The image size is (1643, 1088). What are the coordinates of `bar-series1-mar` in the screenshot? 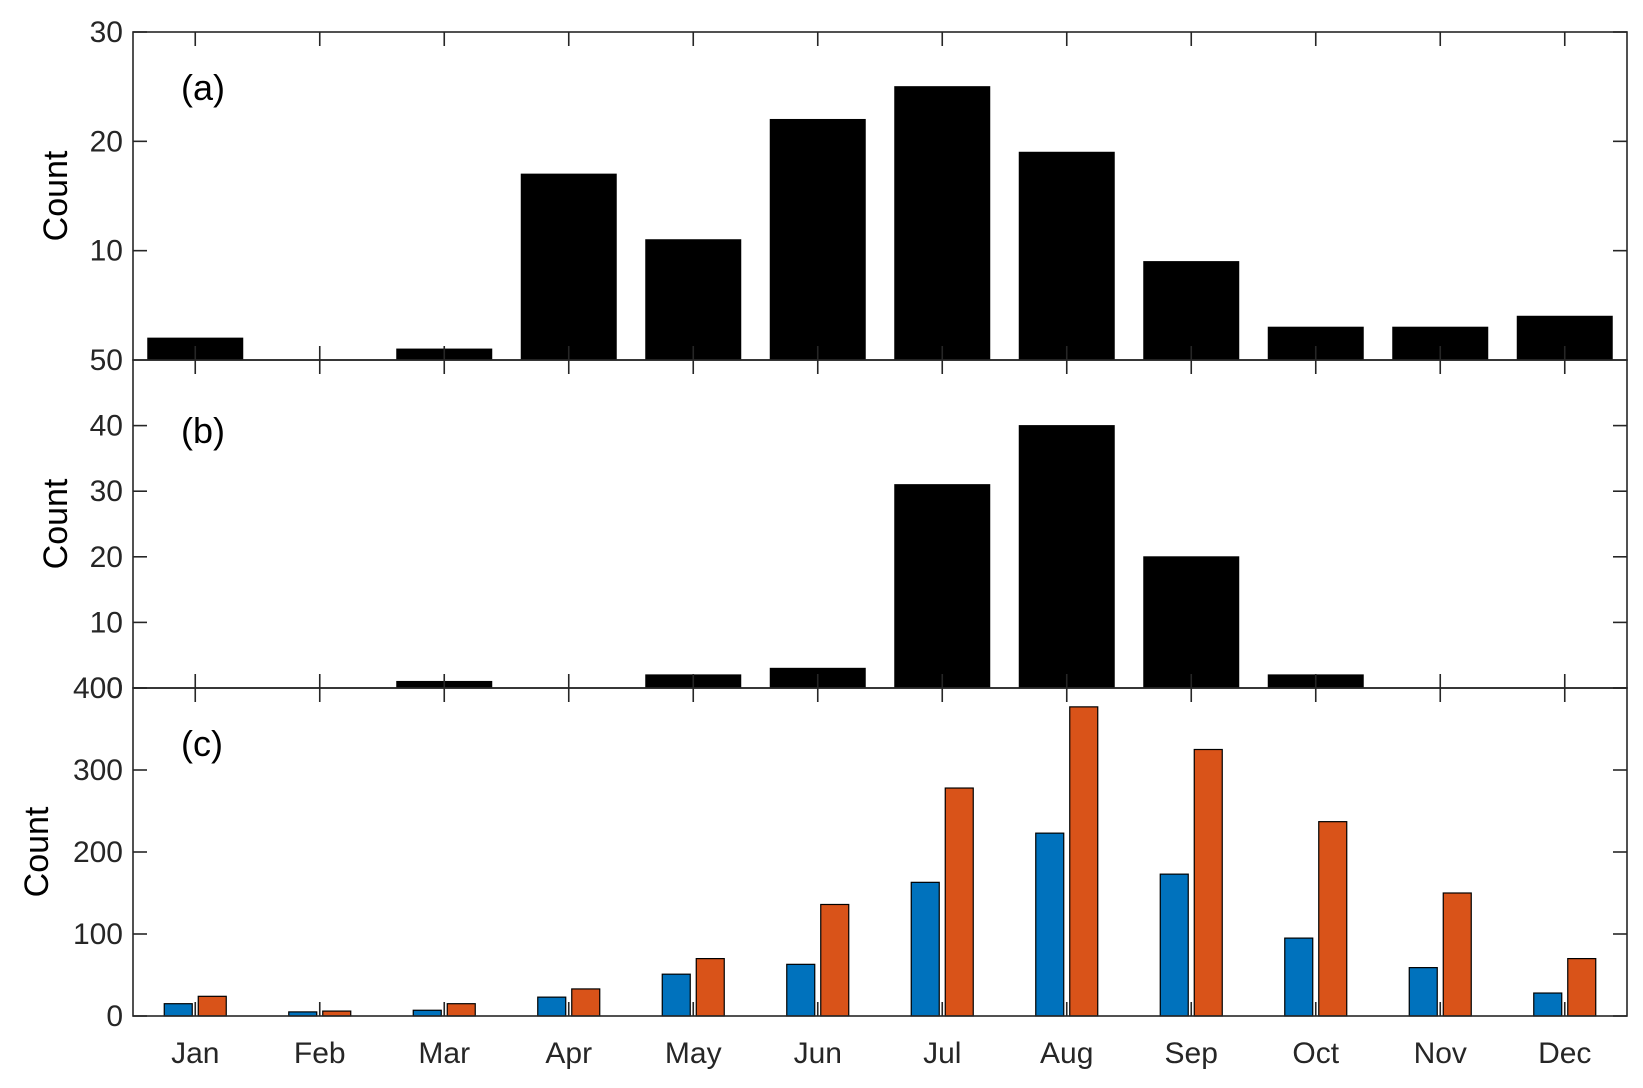 It's located at (427, 1013).